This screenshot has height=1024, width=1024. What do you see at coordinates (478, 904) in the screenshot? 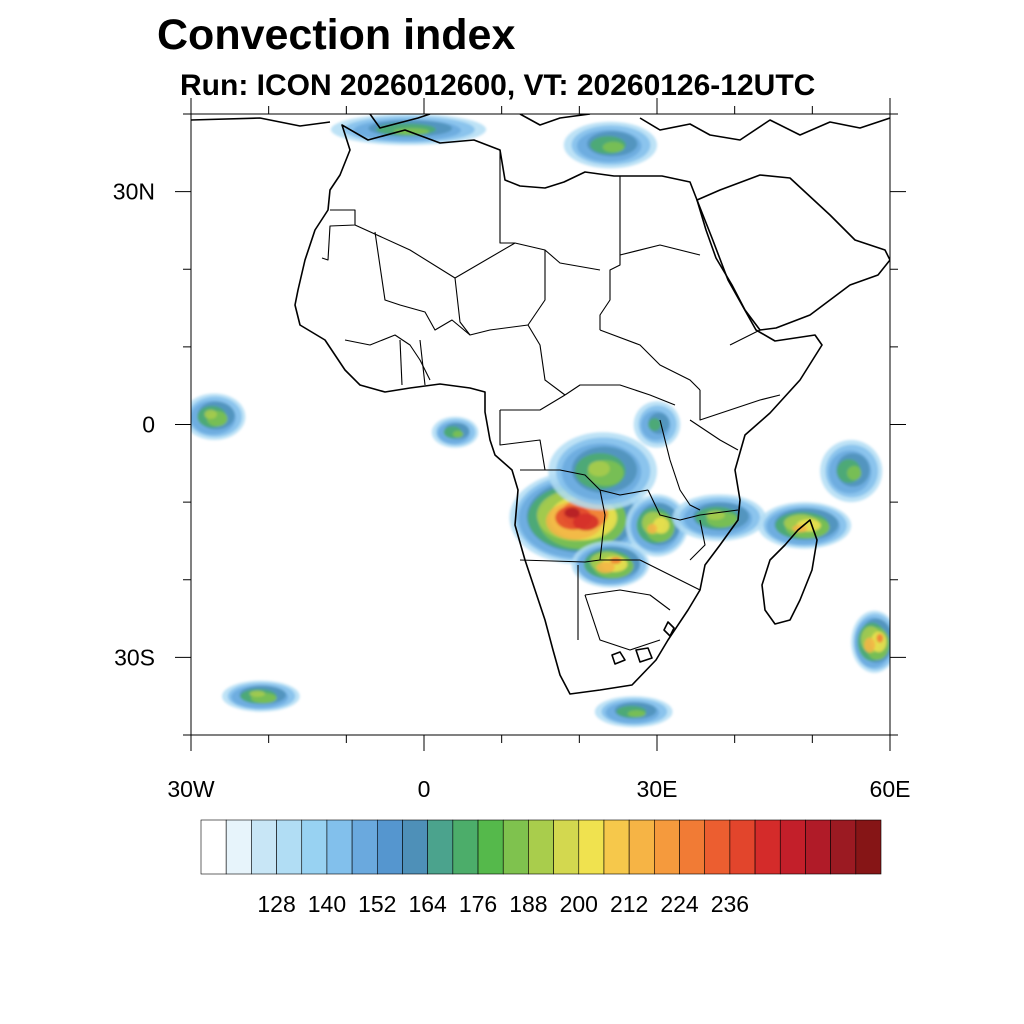
I see `colorbar-label: 176` at bounding box center [478, 904].